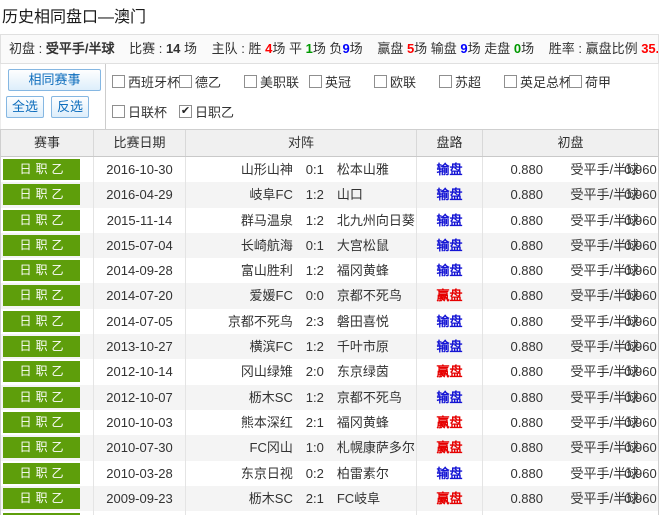 The width and height of the screenshot is (659, 515). Describe the element at coordinates (528, 48) in the screenshot. I see `summary-label: 场` at that location.